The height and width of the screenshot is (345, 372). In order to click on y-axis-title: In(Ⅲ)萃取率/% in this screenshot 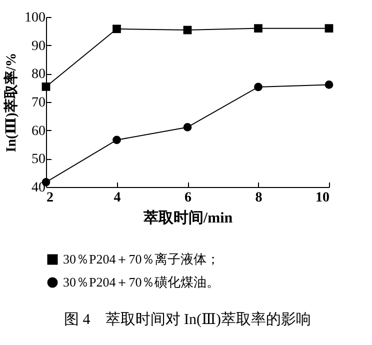, I will do `click(11, 102)`.